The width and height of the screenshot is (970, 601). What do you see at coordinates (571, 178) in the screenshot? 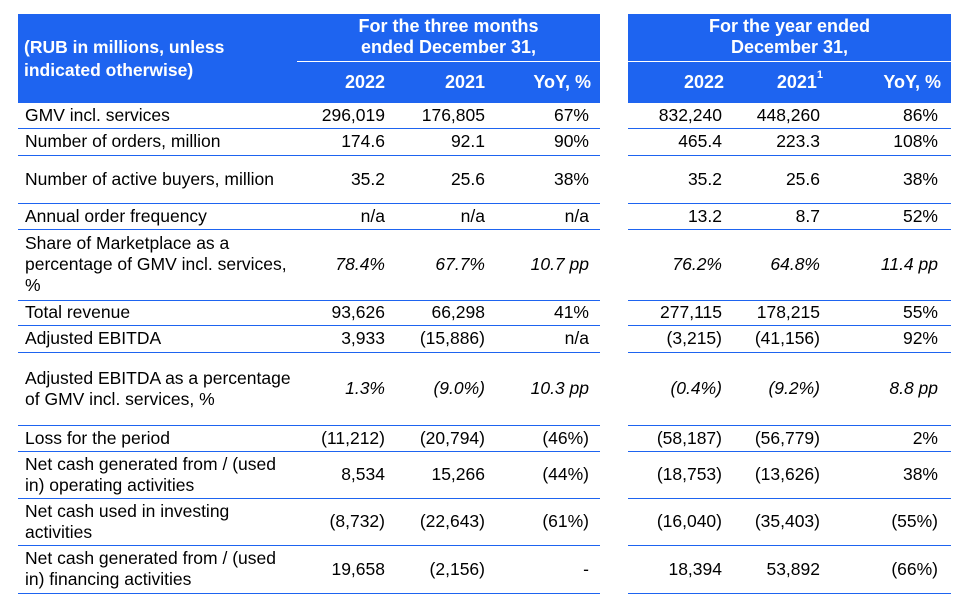
I see `q-yoy-value: 38%` at bounding box center [571, 178].